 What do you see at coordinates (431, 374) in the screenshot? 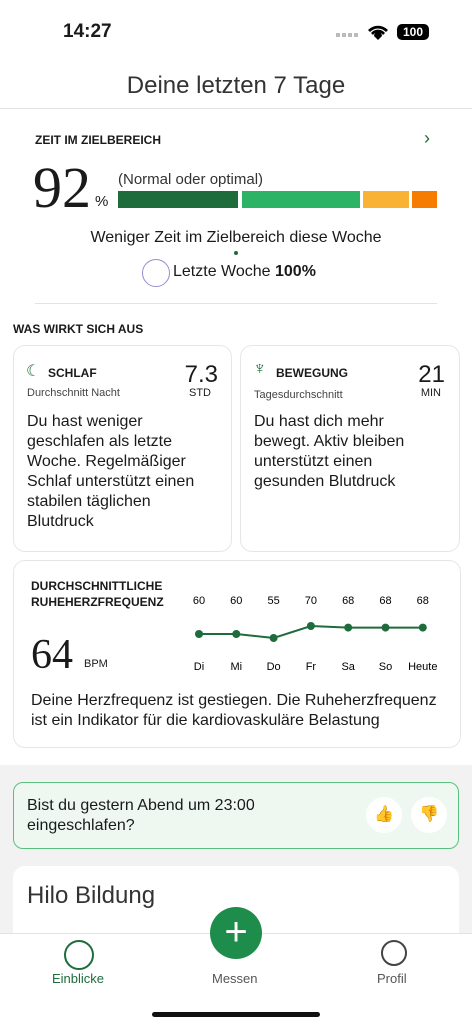
I see `activity-value: 21` at bounding box center [431, 374].